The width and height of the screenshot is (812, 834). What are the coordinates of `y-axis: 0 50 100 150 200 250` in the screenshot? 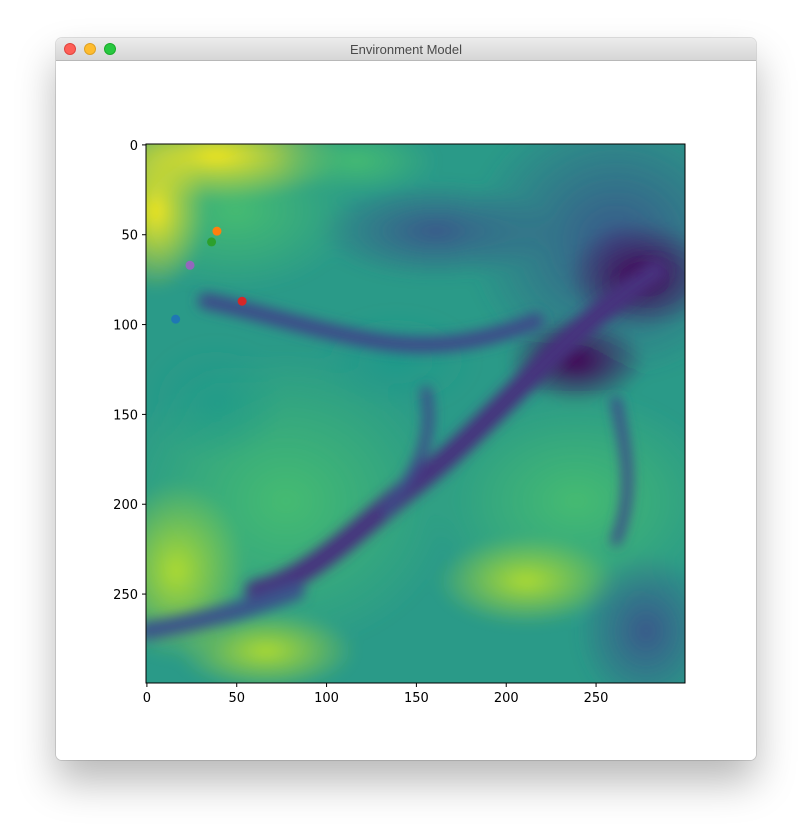 It's located at (129, 371).